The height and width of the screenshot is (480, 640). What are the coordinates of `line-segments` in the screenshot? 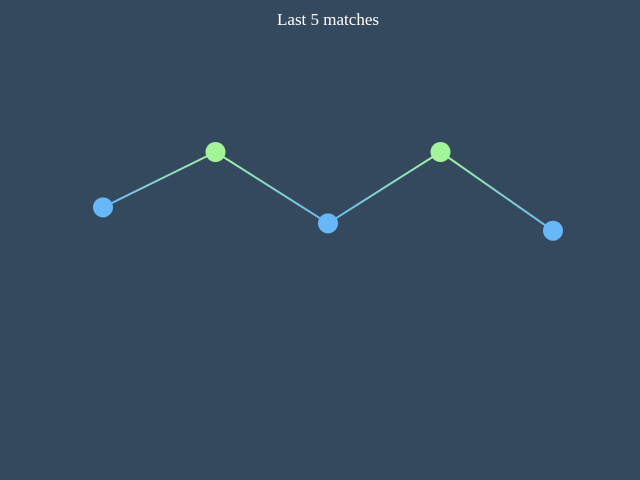 It's located at (328, 191).